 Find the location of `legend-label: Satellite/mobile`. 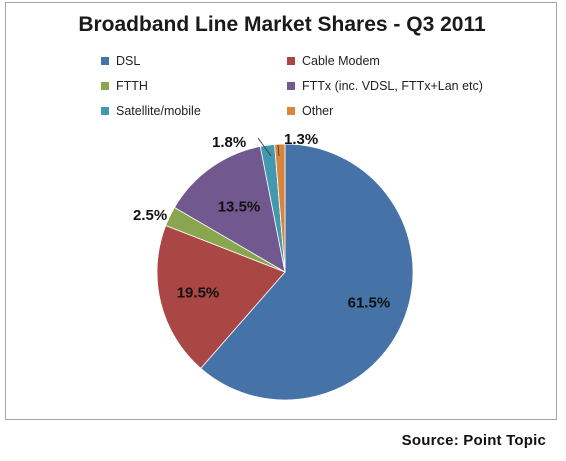

legend-label: Satellite/mobile is located at coordinates (158, 111).